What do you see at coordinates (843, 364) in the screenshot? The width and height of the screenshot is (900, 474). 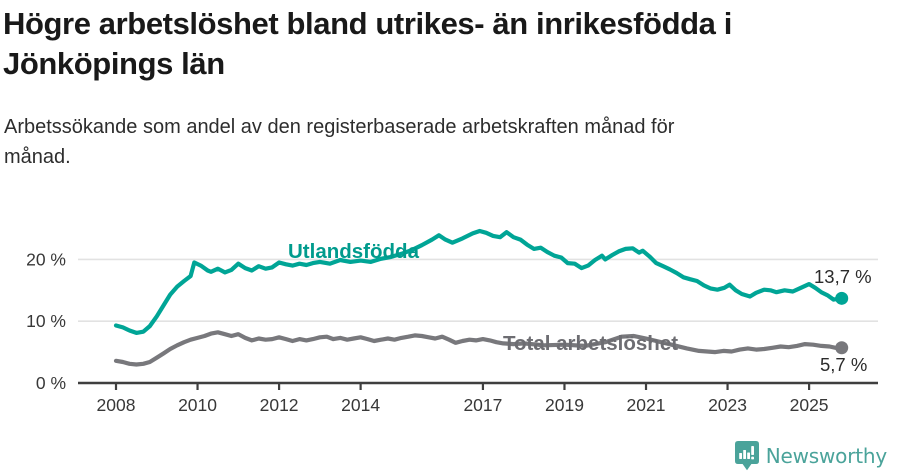 I see `series-end-value: 5,7 %` at bounding box center [843, 364].